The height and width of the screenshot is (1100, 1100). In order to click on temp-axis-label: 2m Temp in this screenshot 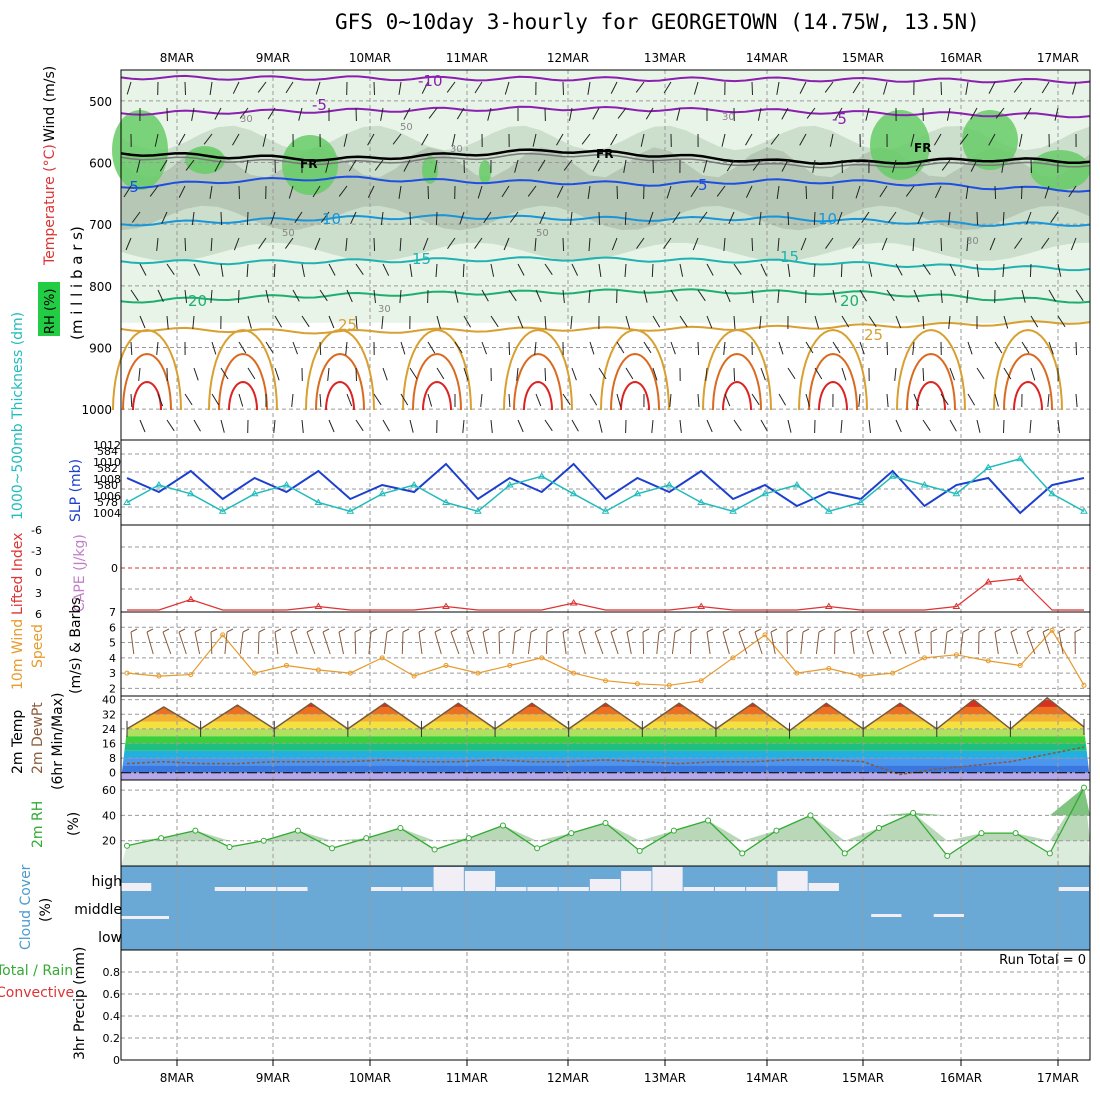, I will do `click(18, 742)`.